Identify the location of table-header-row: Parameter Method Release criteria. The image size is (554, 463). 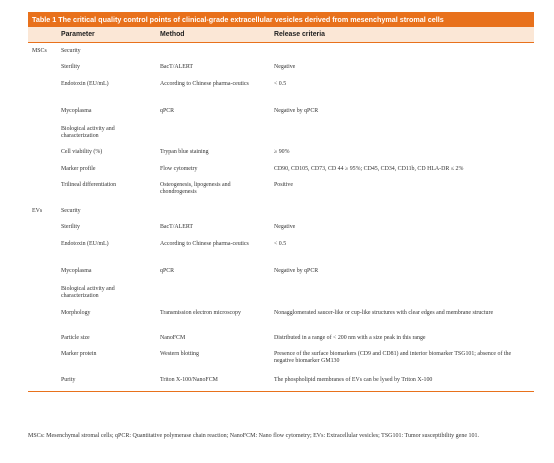
(281, 34).